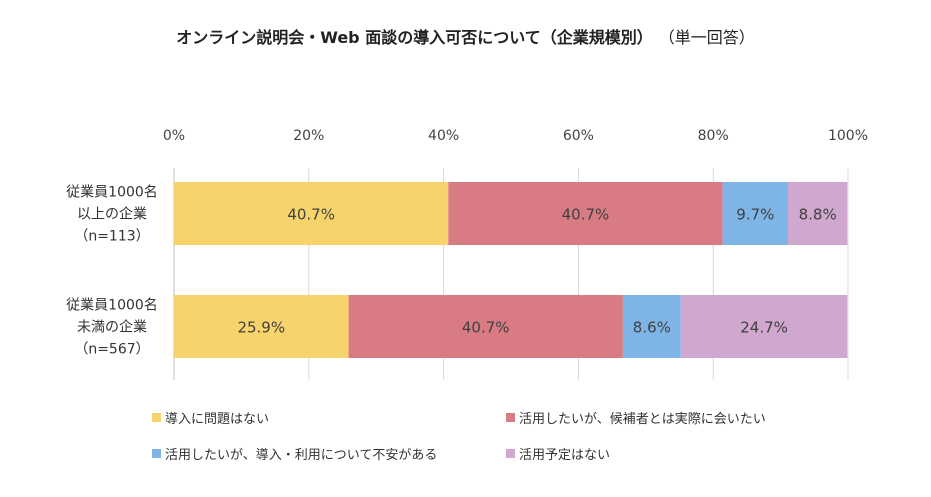 Image resolution: width=931 pixels, height=497 pixels. I want to click on x-tick-label-0: 0%, so click(174, 136).